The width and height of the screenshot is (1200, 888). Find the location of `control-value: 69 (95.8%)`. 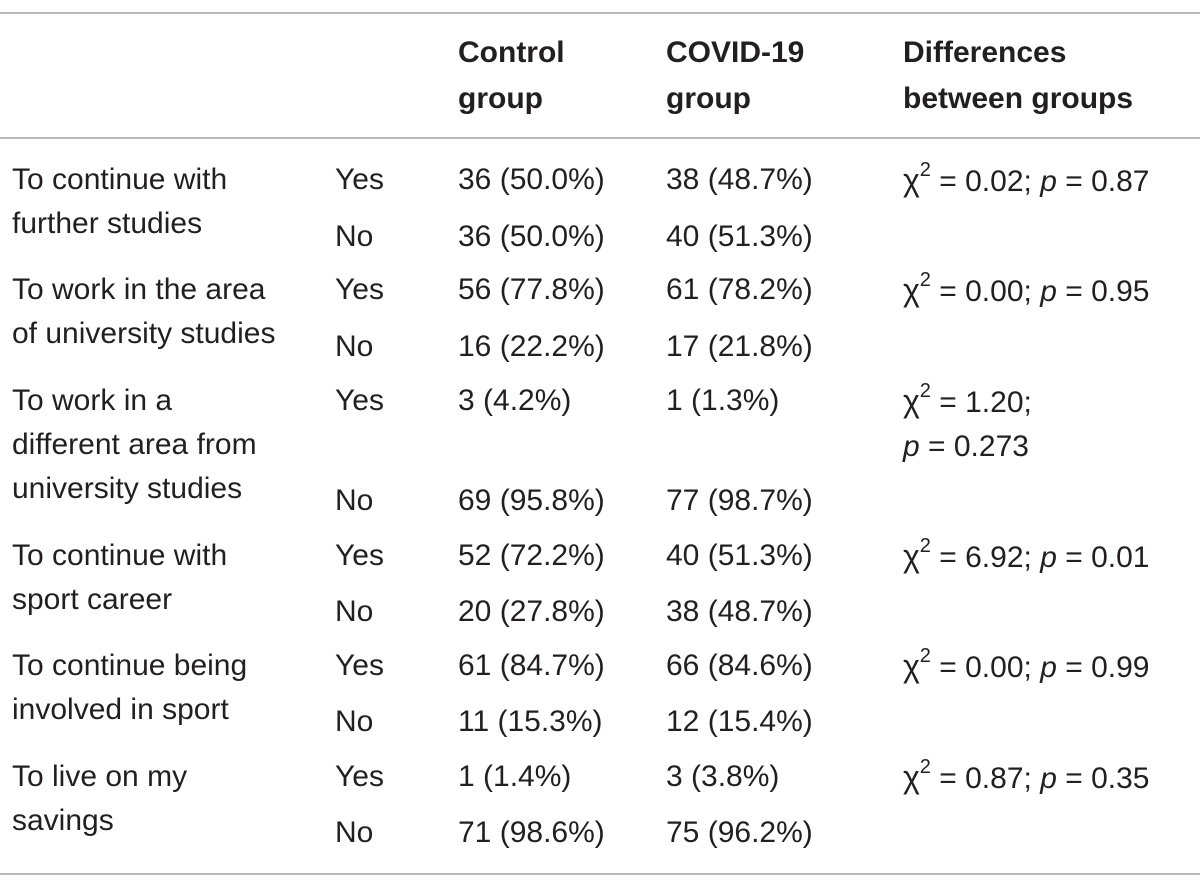

control-value: 69 (95.8%) is located at coordinates (531, 500).